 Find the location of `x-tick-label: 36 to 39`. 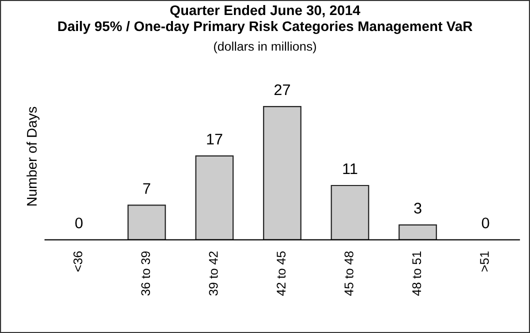

x-tick-label: 36 to 39 is located at coordinates (145, 273).